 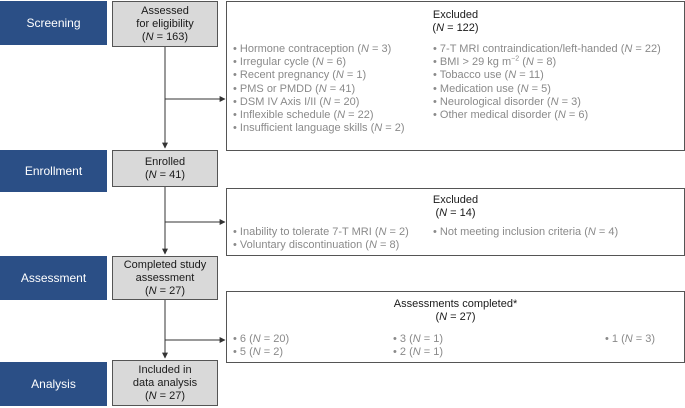 I want to click on assessments-title: Assessments completed*, so click(x=455, y=304).